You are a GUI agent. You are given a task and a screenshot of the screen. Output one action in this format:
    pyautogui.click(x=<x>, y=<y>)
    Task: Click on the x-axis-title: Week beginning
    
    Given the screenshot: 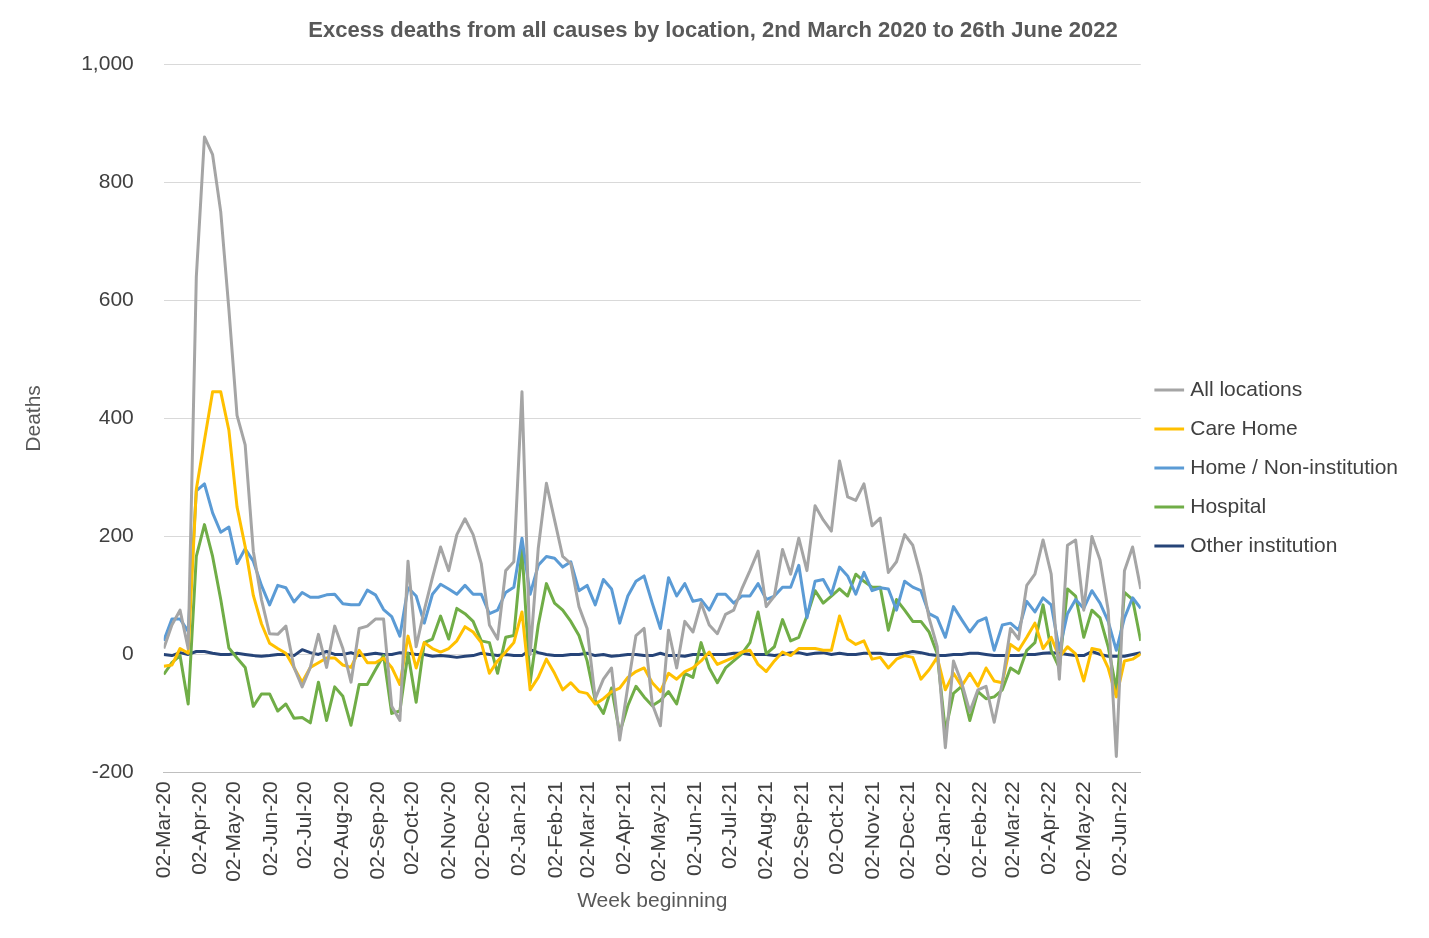 What is the action you would take?
    pyautogui.click(x=652, y=900)
    